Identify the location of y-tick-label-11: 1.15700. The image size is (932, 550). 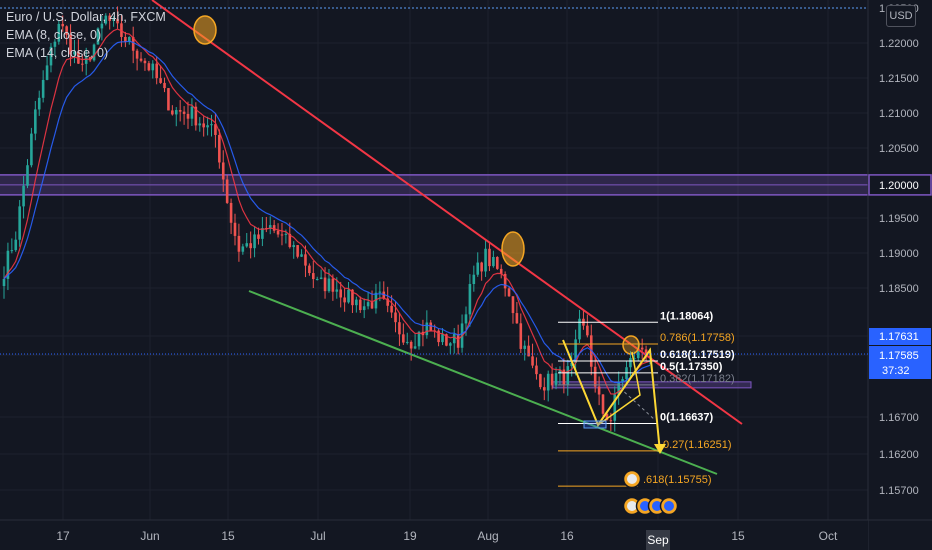
(899, 491).